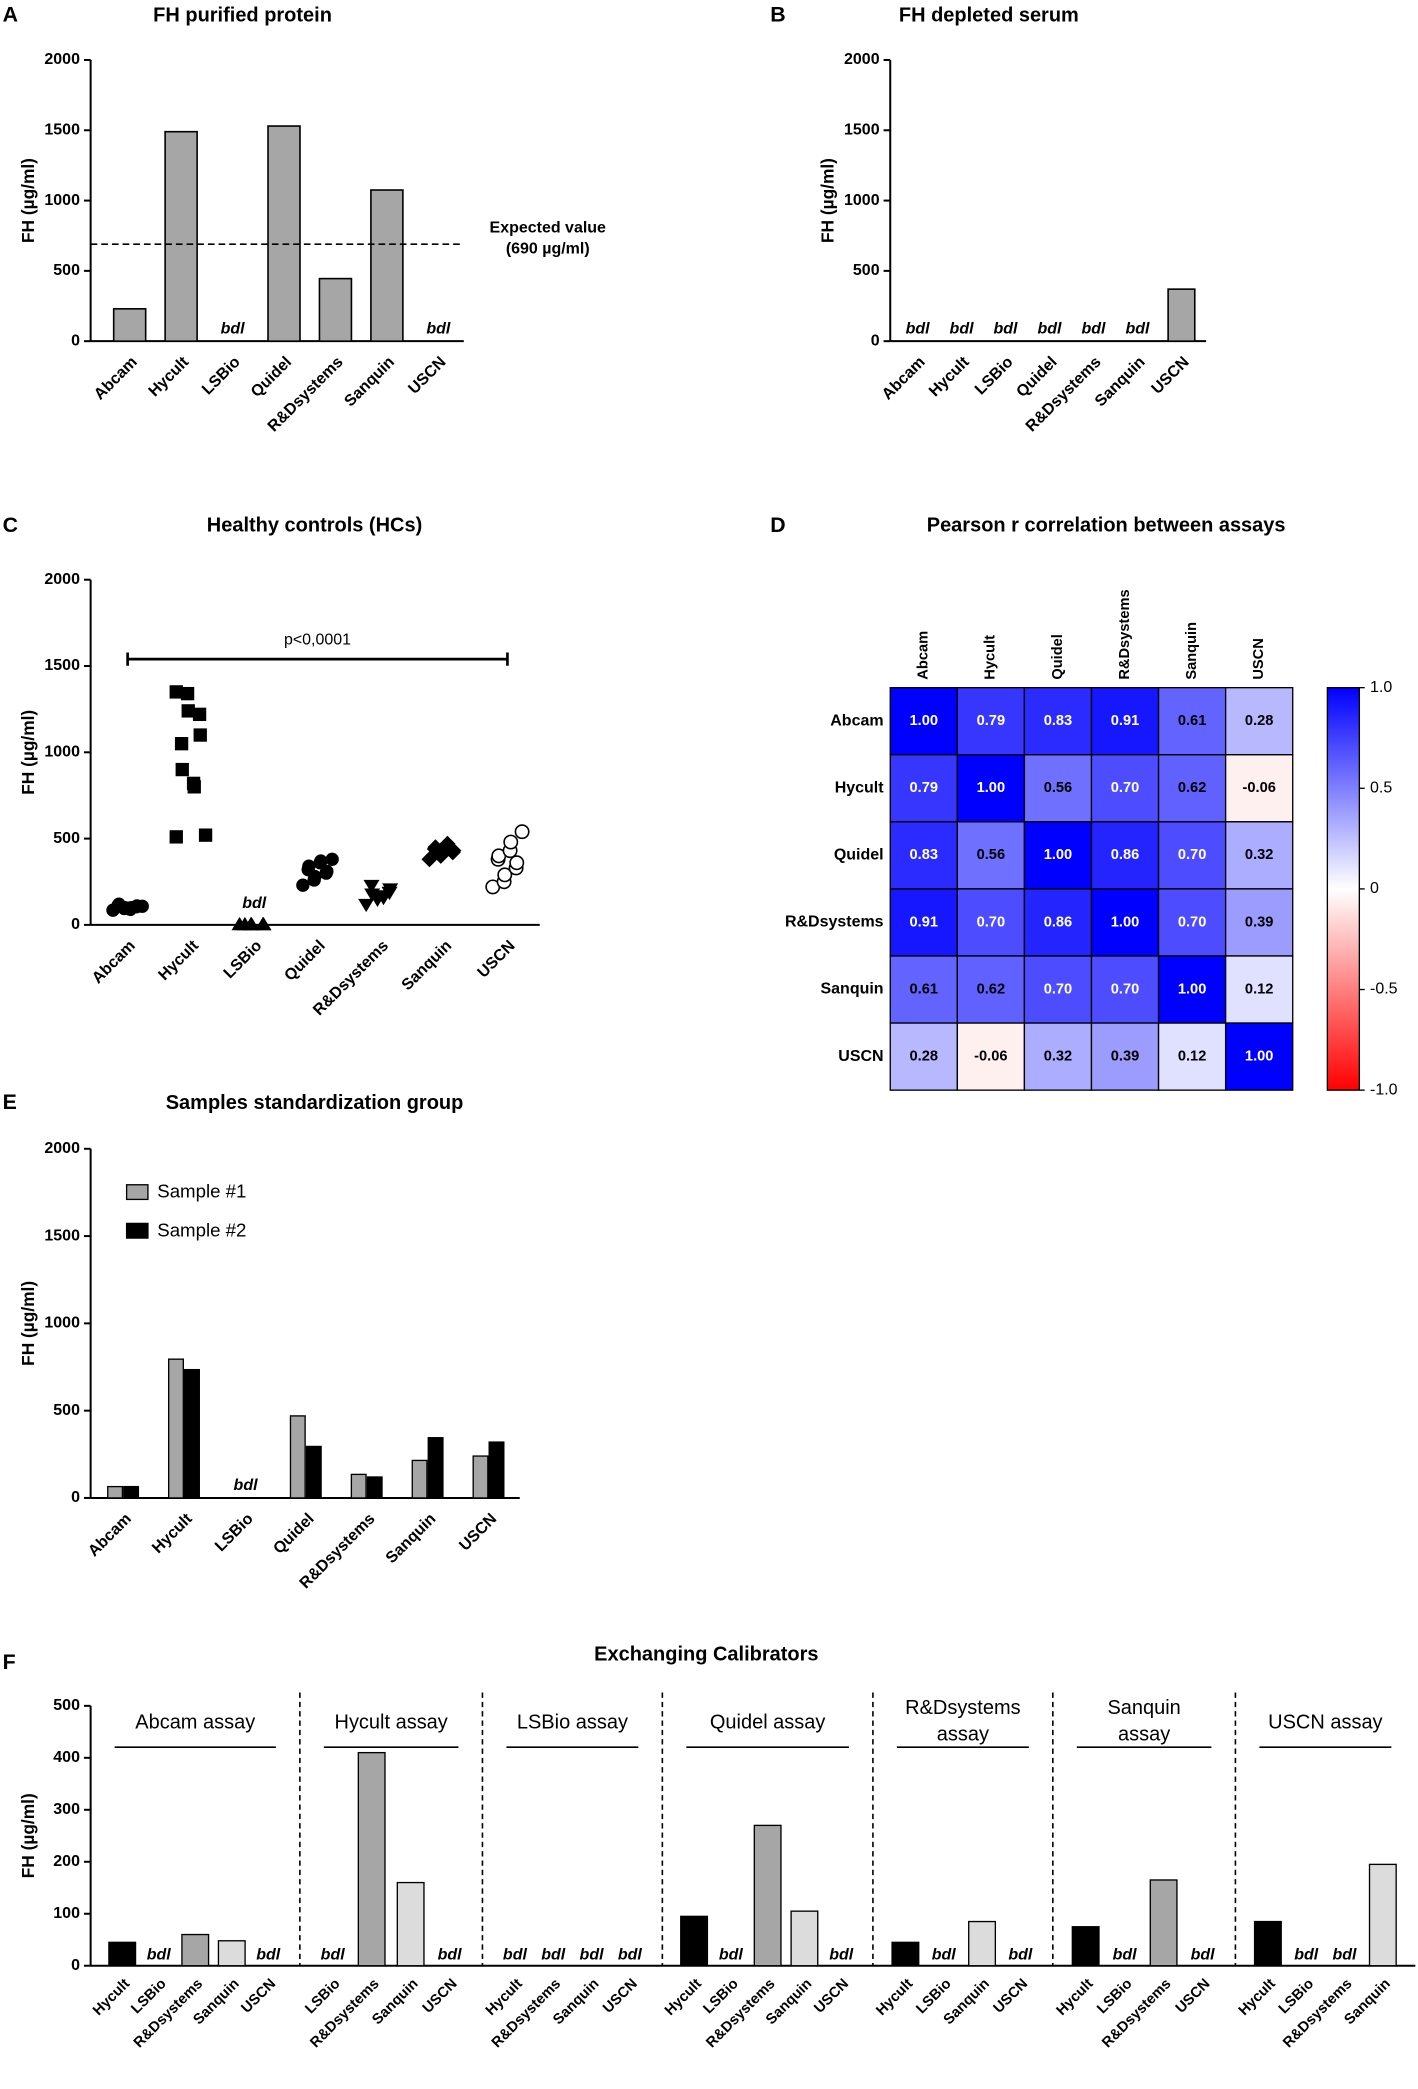 The width and height of the screenshot is (1418, 2089). Describe the element at coordinates (66, 1809) in the screenshot. I see `y-tick-label: 300` at that location.